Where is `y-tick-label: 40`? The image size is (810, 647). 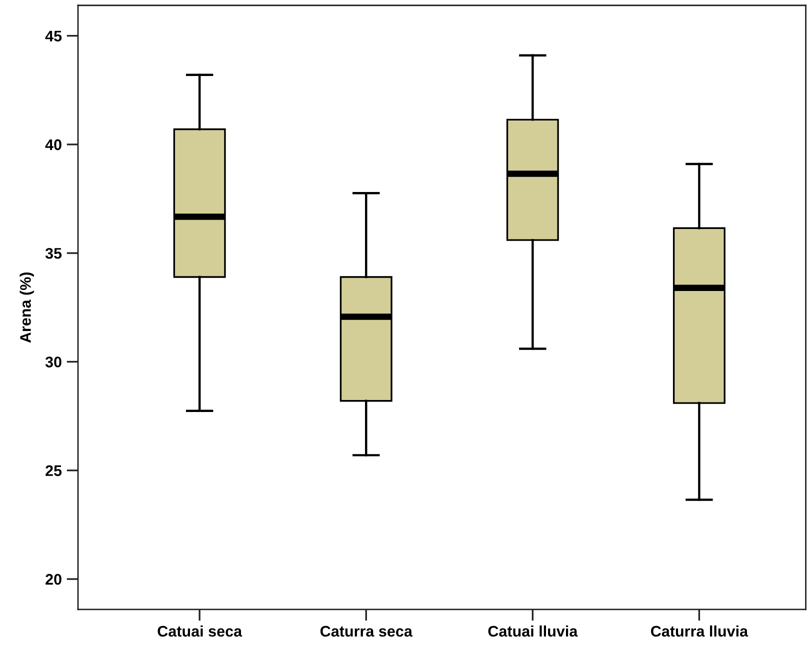
y-tick-label: 40 is located at coordinates (53, 144).